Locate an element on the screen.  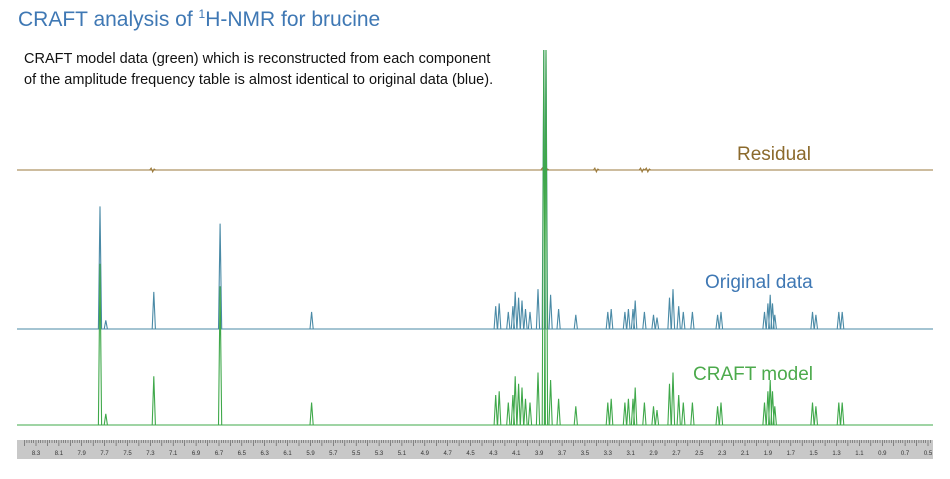
residual-label: Residual is located at coordinates (774, 154).